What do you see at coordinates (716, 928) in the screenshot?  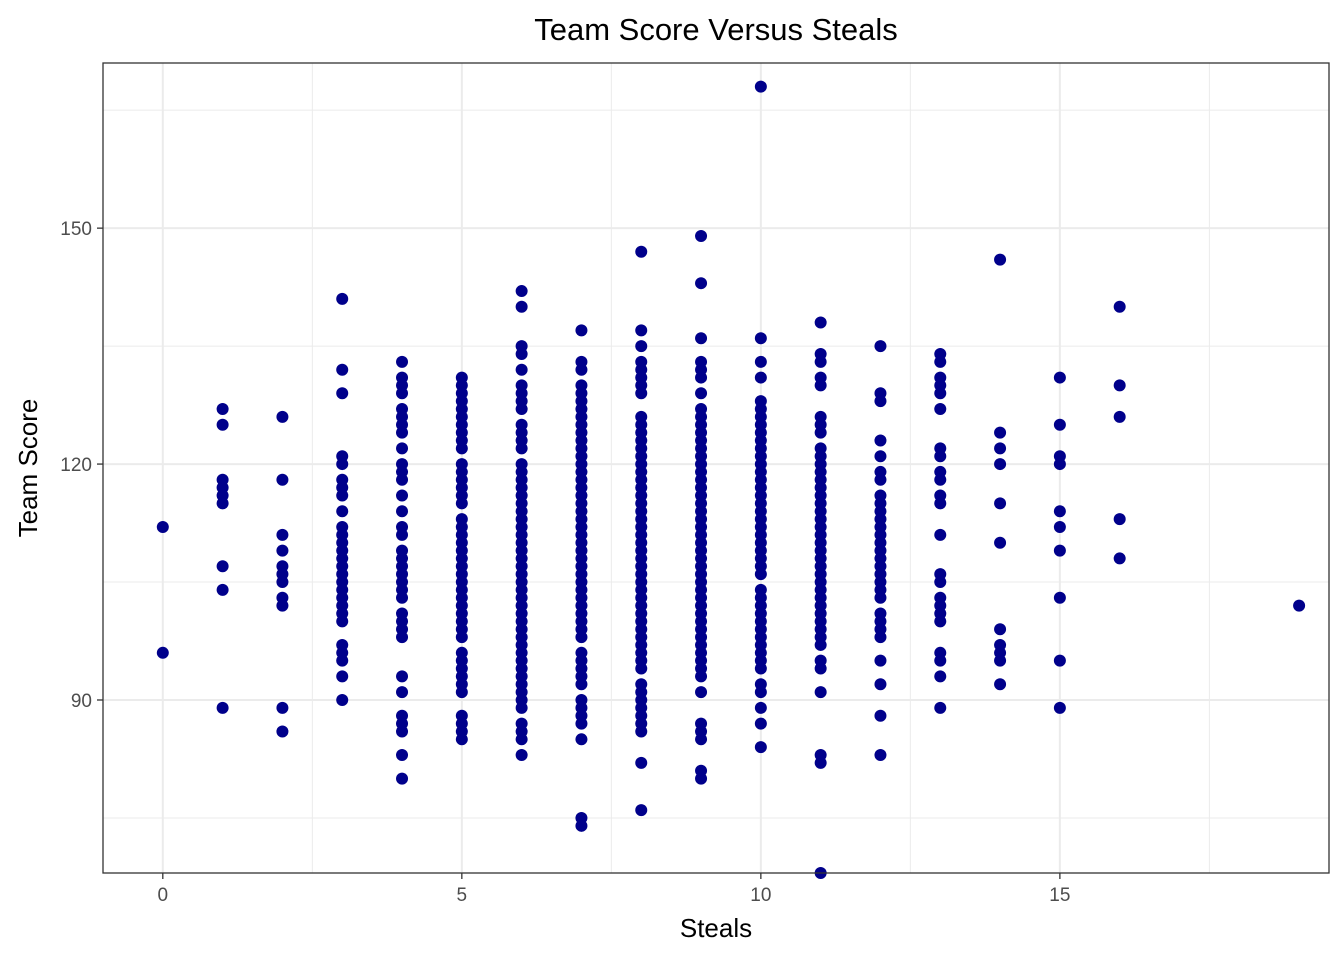 I see `x-axis-title: Steals` at bounding box center [716, 928].